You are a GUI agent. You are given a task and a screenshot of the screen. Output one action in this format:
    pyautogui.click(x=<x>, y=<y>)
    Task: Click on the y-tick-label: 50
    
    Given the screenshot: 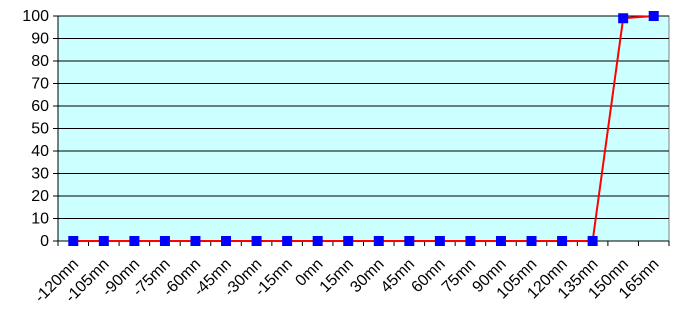 What is the action you would take?
    pyautogui.click(x=40, y=129)
    